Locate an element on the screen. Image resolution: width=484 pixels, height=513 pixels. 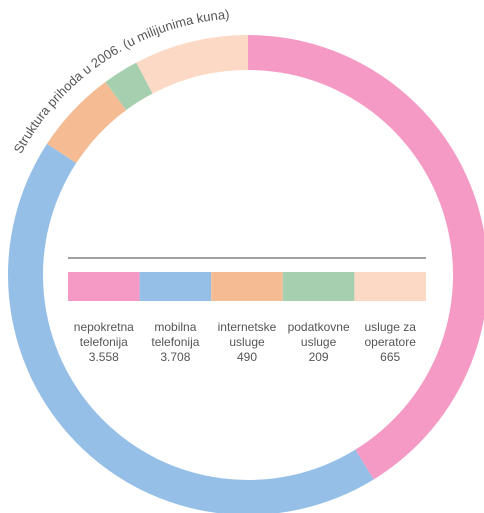
value-label: 209 is located at coordinates (319, 357).